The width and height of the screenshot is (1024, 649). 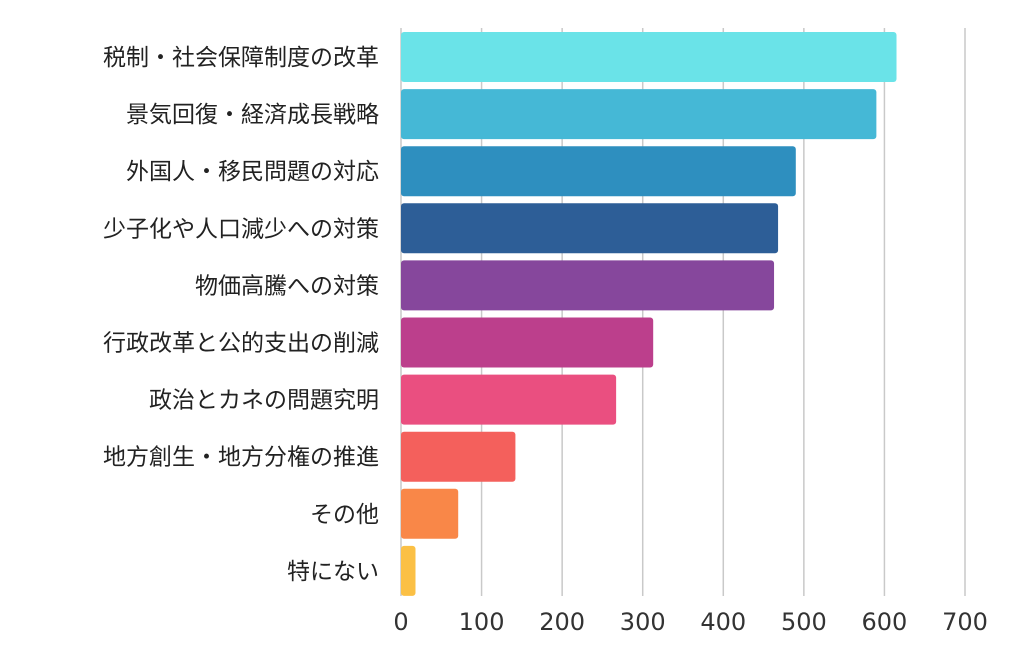 I want to click on x-tick-label-600: 600, so click(x=885, y=622).